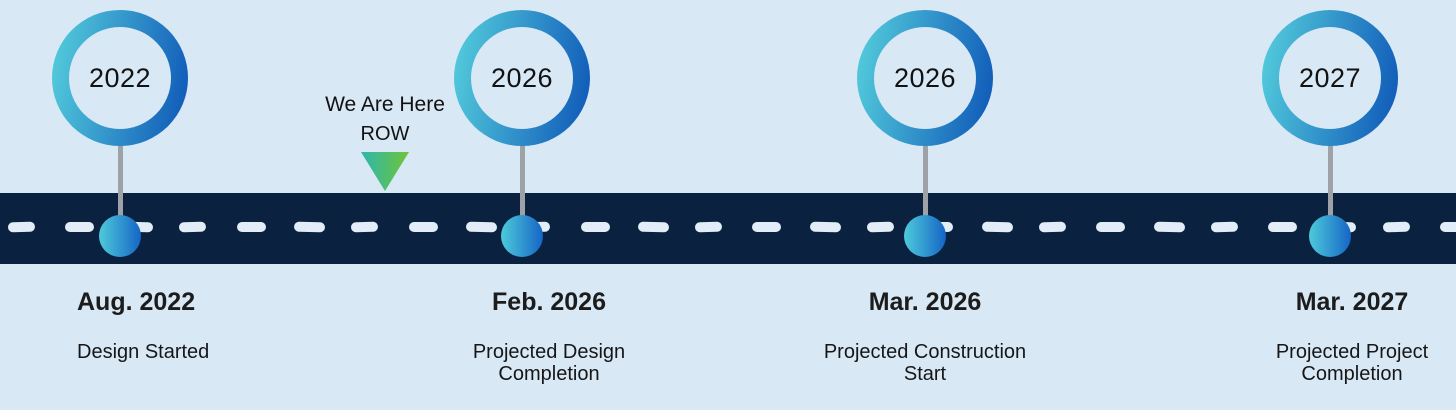 The height and width of the screenshot is (410, 1456). I want to click on milestone-label: Mar. 2027 Projected Project Completion, so click(1350, 336).